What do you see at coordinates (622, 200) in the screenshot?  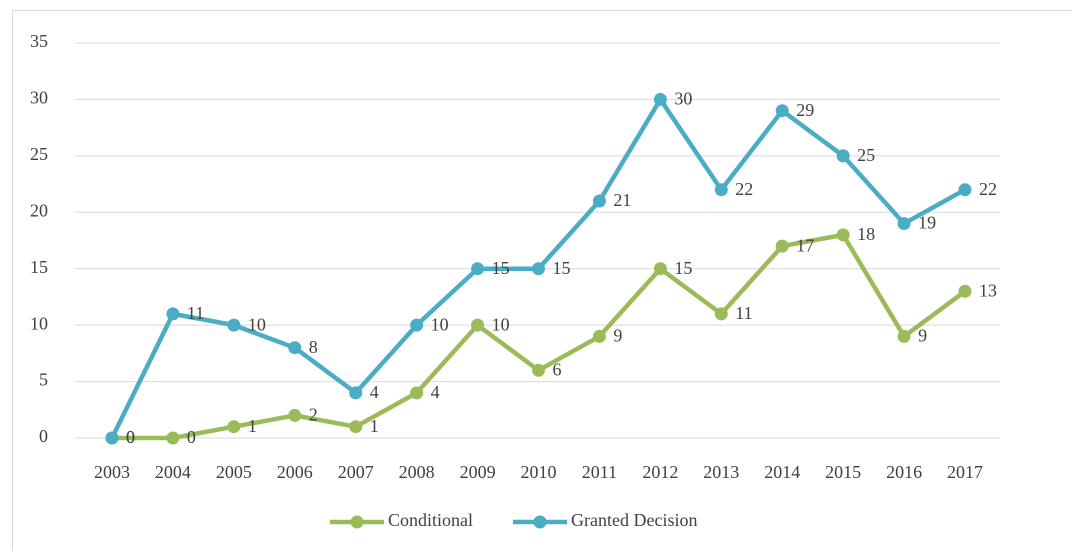 I see `data-label: 21` at bounding box center [622, 200].